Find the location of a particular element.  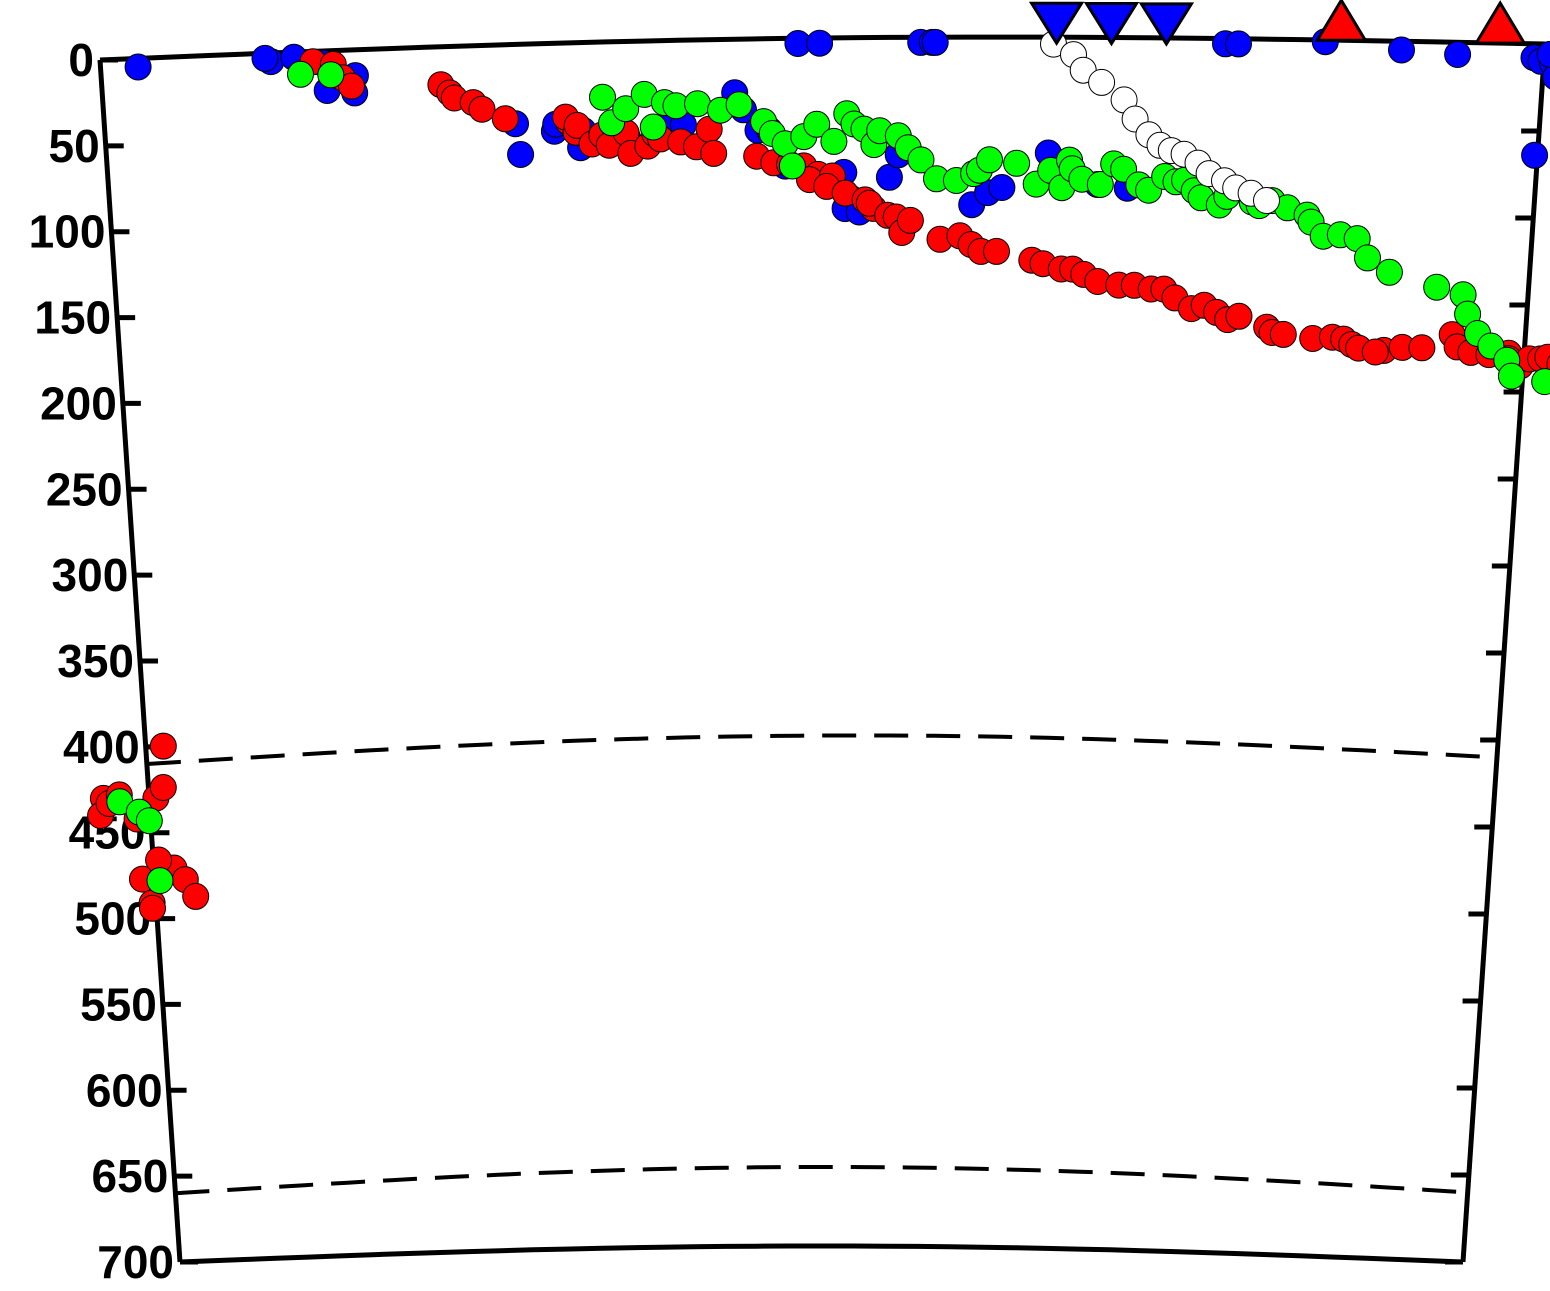

y-tick-label: 100 is located at coordinates (67, 232).